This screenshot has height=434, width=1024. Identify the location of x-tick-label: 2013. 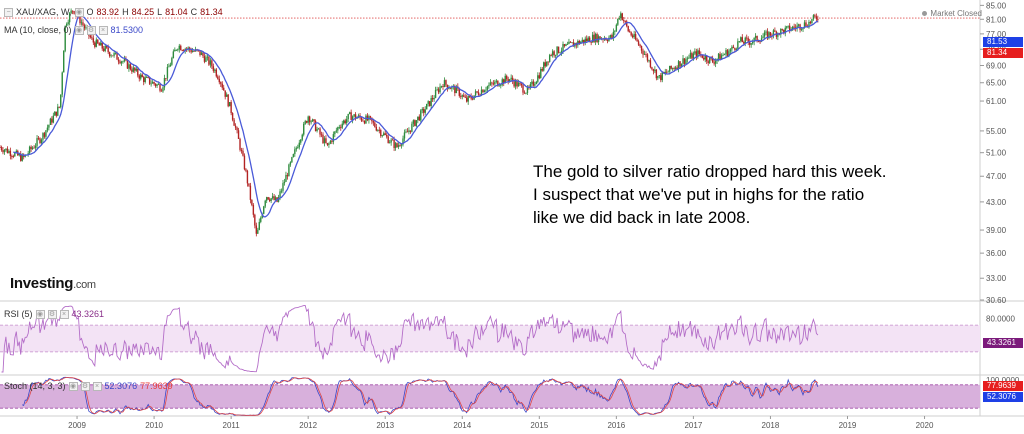
(385, 425).